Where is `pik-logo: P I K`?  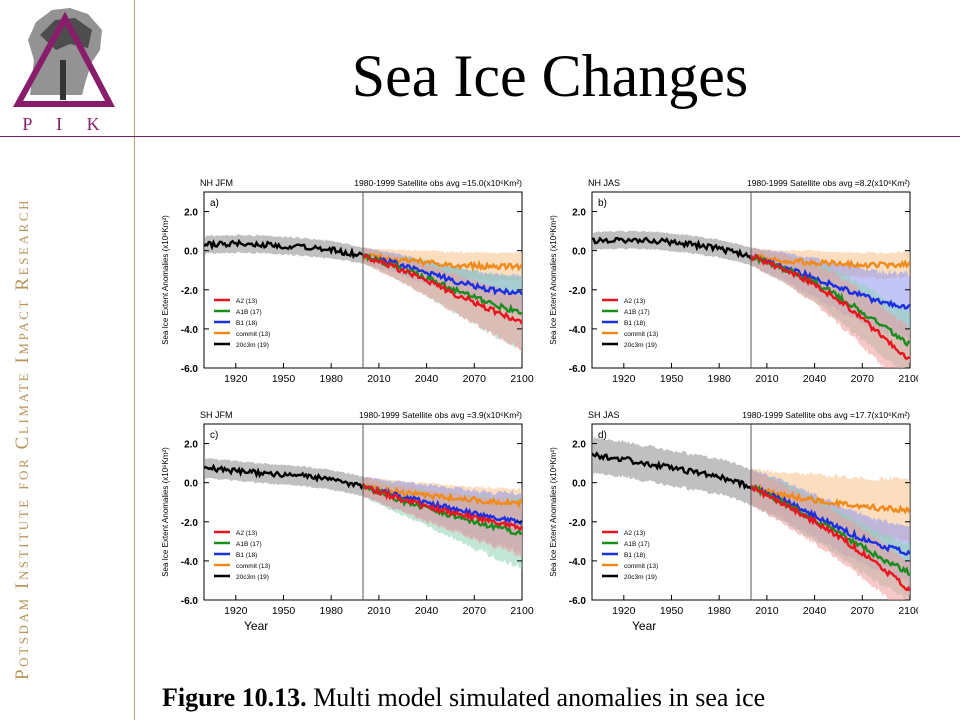
pik-logo: P I K is located at coordinates (67, 69).